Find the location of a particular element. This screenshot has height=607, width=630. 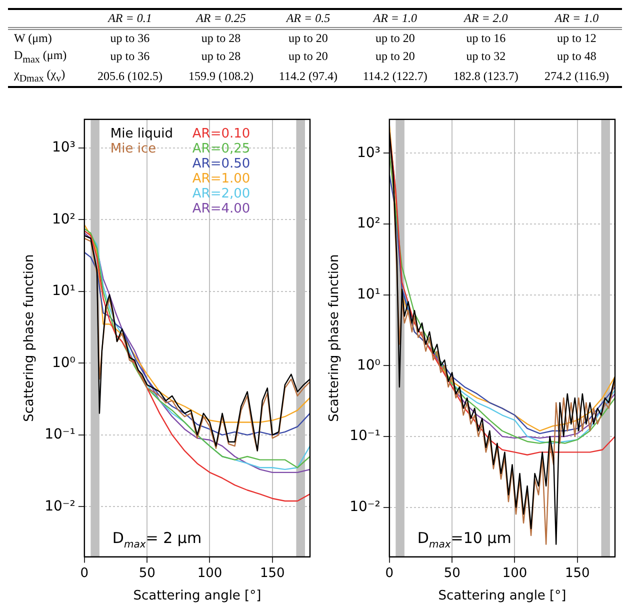

text: AR=2,00 is located at coordinates (221, 194).